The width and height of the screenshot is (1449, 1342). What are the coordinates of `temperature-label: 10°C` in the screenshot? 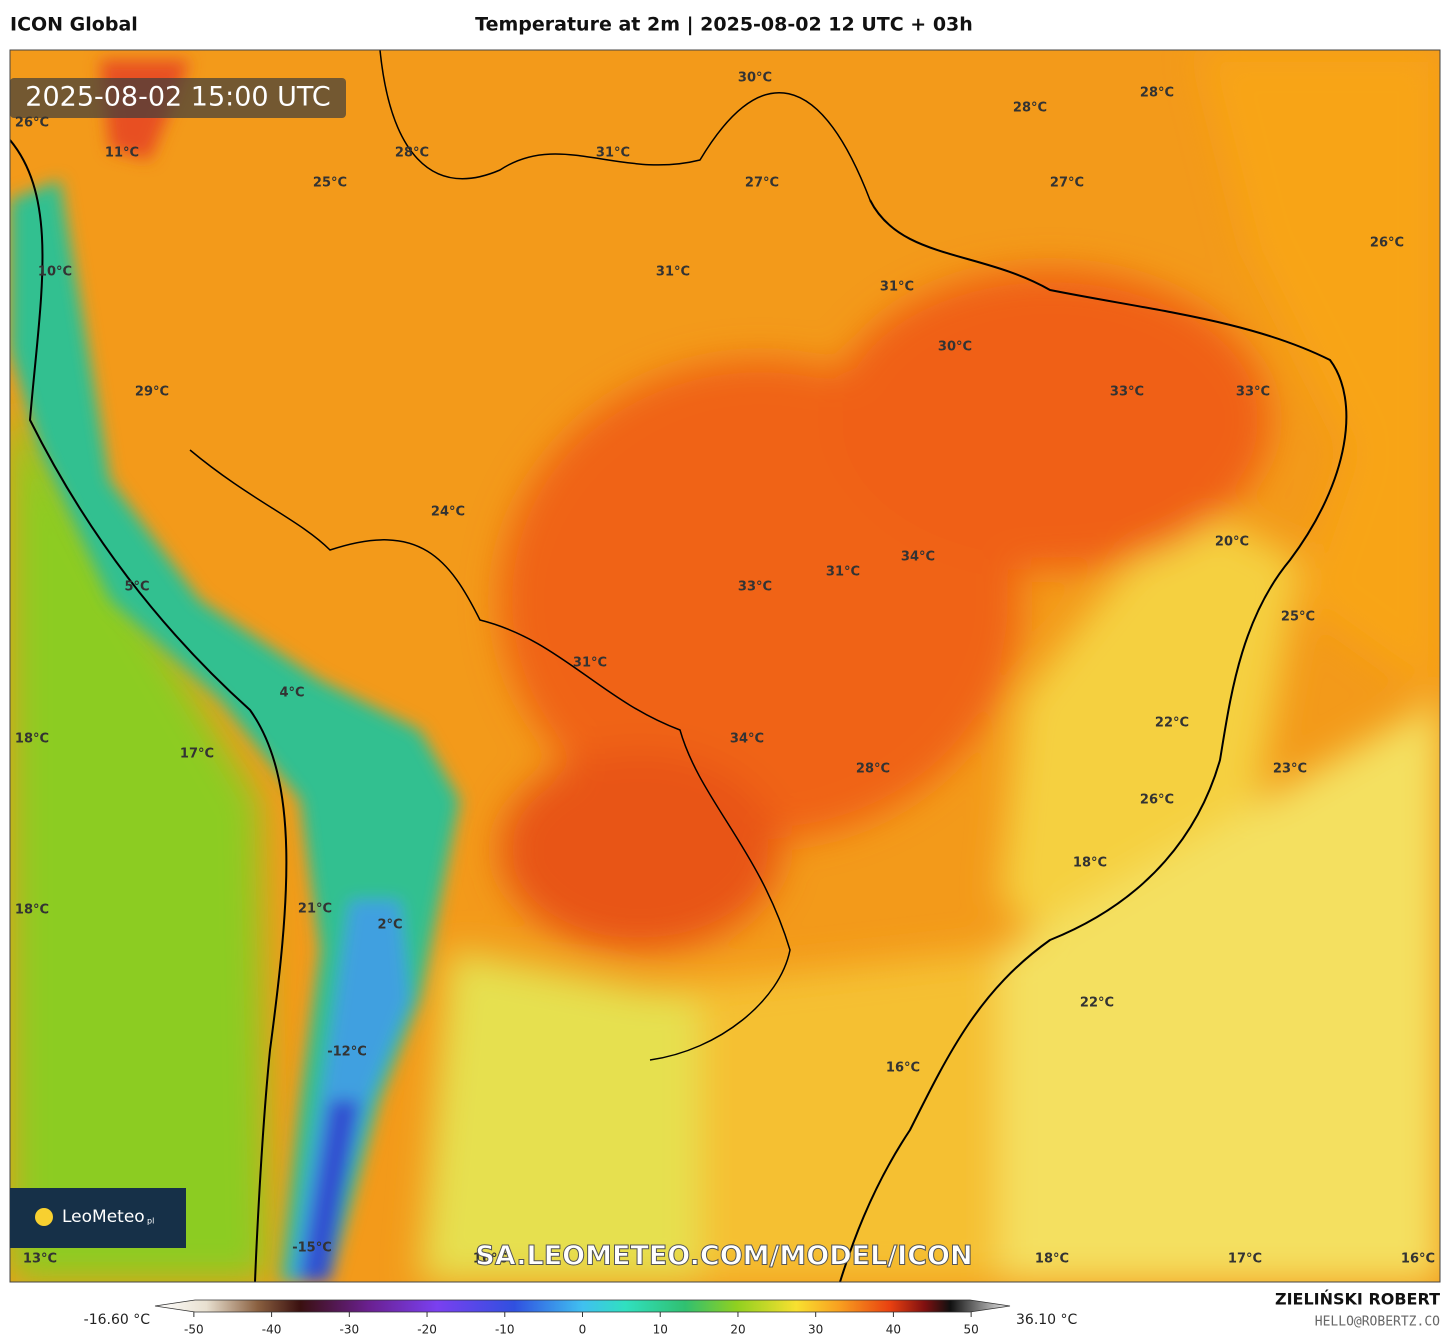 It's located at (55, 272).